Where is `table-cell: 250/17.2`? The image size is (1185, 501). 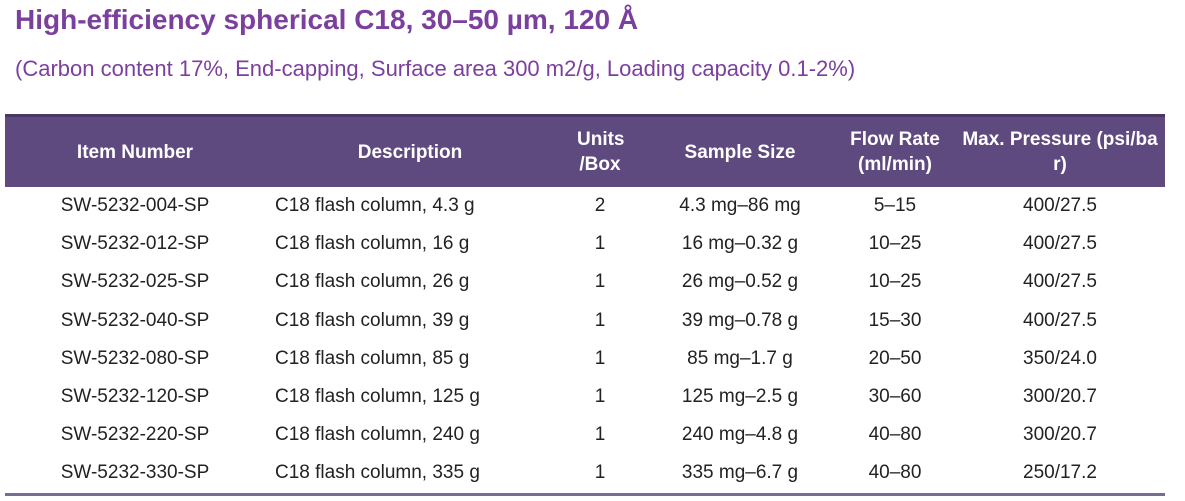 table-cell: 250/17.2 is located at coordinates (1060, 473).